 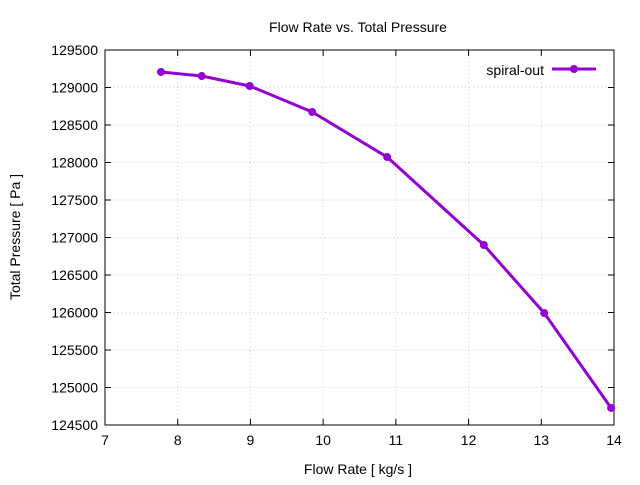 What do you see at coordinates (74, 50) in the screenshot?
I see `y-tick-label: 129500` at bounding box center [74, 50].